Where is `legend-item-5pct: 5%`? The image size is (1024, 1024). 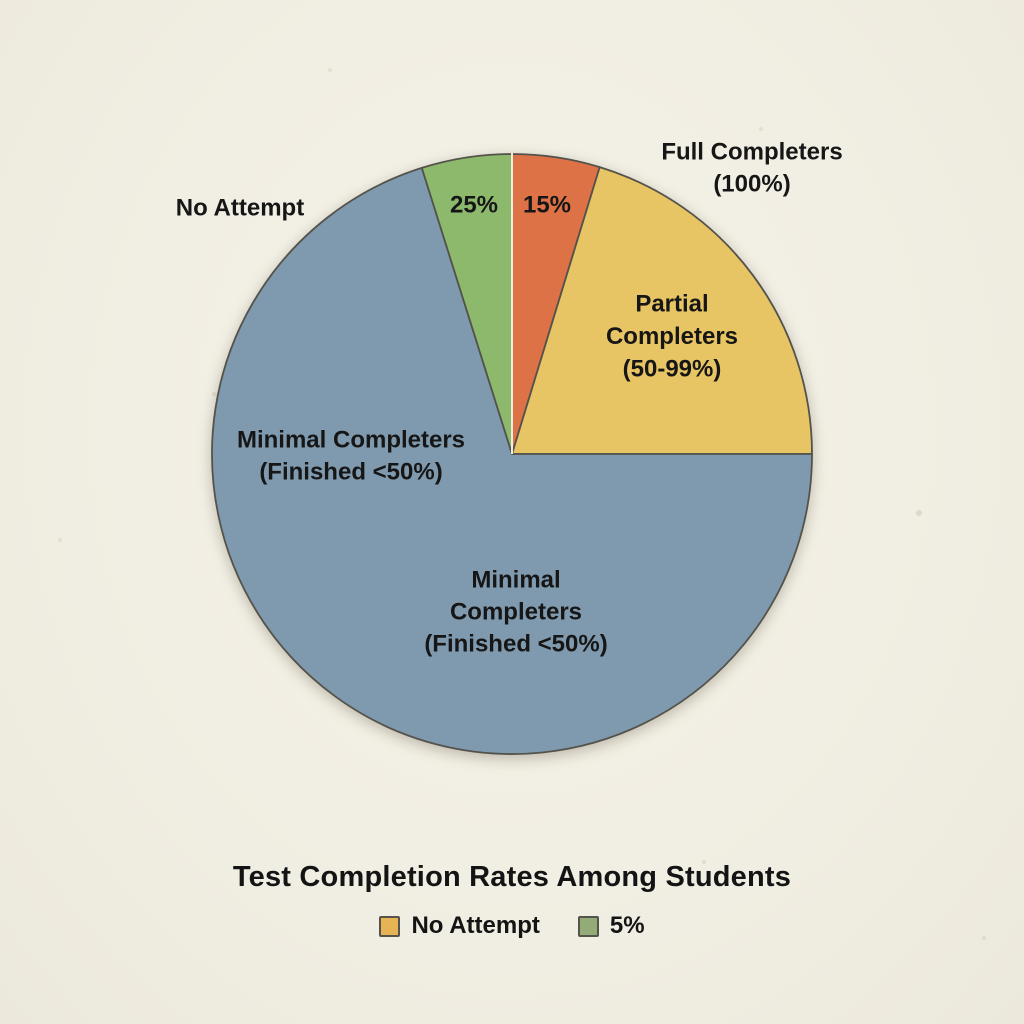
legend-item-5pct: 5% is located at coordinates (611, 926).